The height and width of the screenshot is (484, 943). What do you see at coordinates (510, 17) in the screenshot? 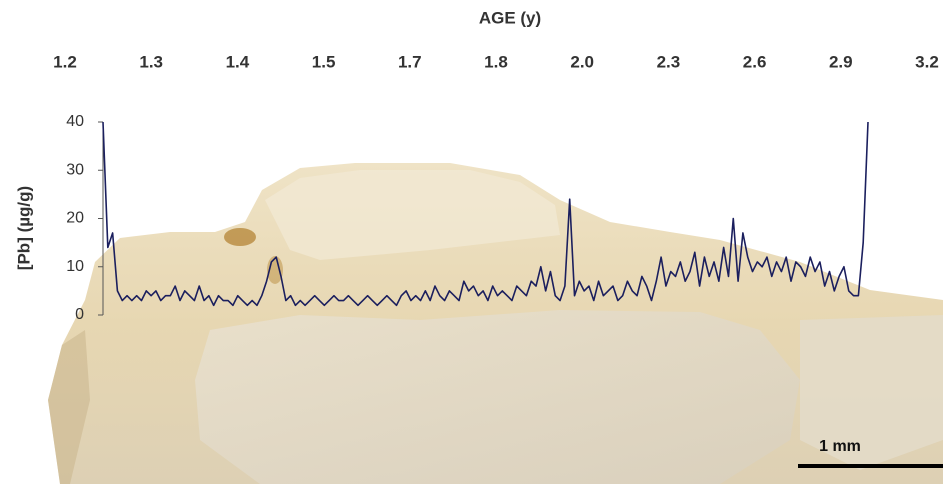
I see `x-axis-title: AGE (y)` at bounding box center [510, 17].